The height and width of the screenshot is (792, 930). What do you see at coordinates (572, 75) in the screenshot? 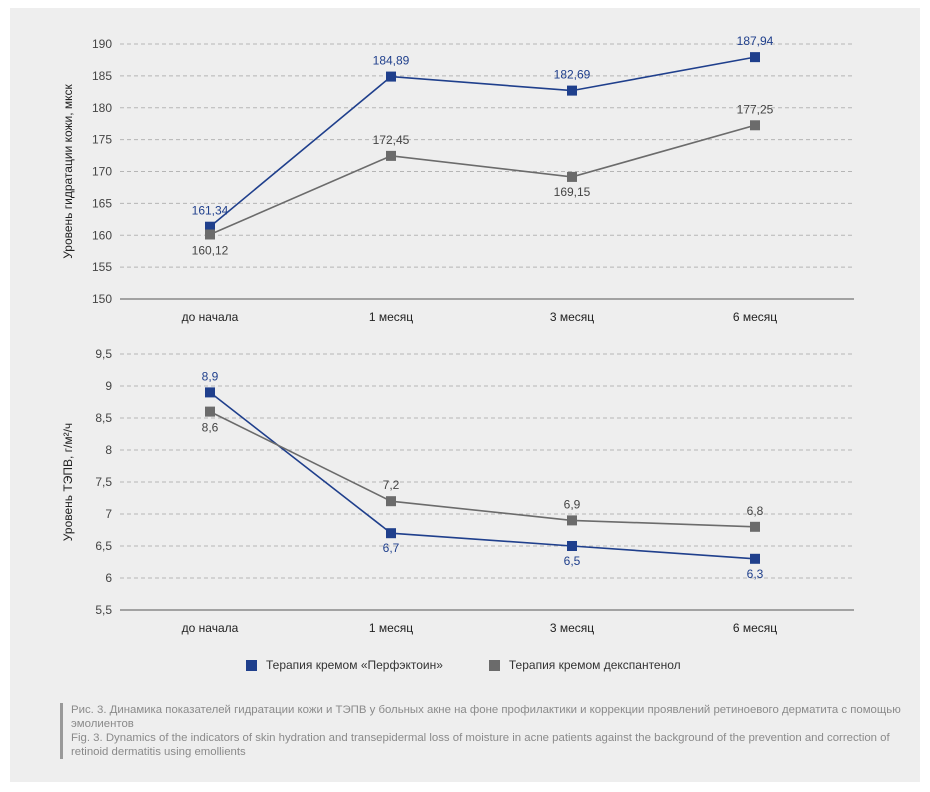
I see `data-label: 182,69` at bounding box center [572, 75].